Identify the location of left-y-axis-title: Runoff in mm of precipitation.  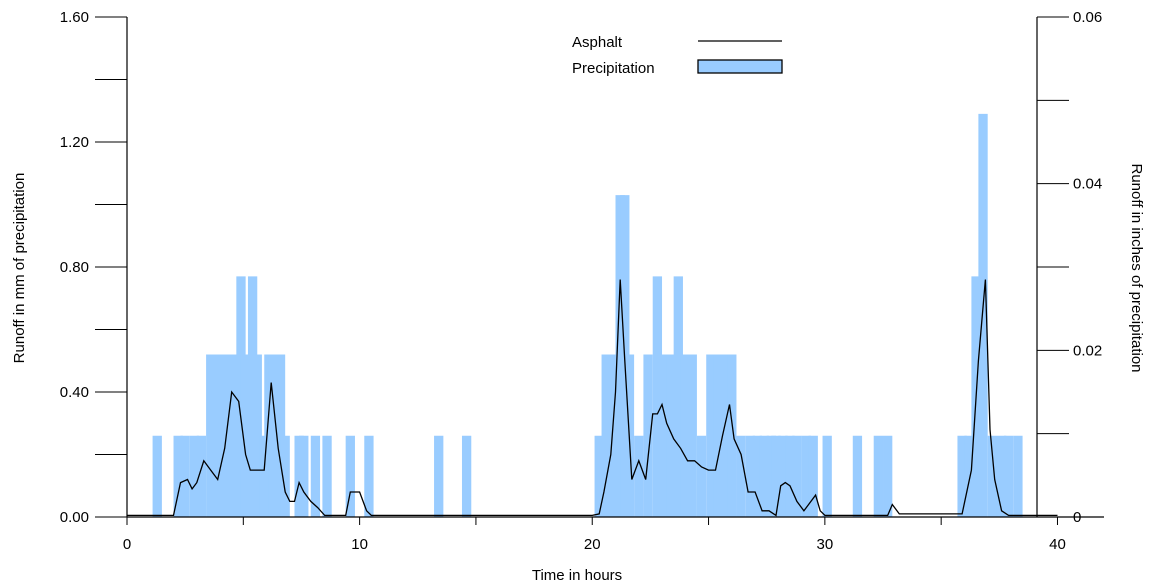
(19, 268).